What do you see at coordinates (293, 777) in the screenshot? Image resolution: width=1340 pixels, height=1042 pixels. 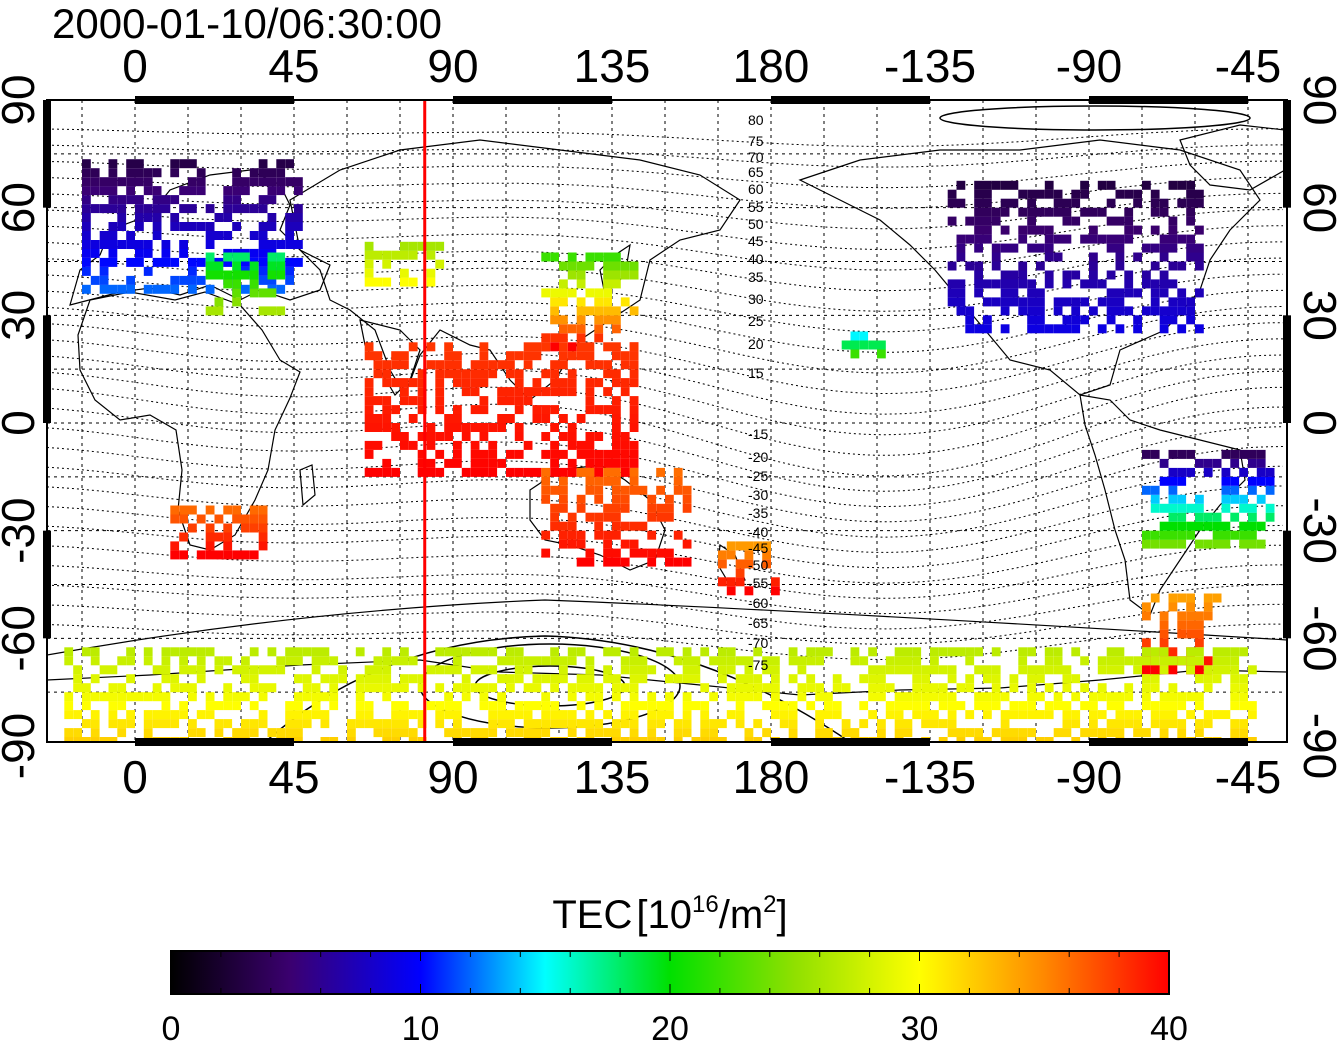 I see `bottom-lon-label: 45` at bounding box center [293, 777].